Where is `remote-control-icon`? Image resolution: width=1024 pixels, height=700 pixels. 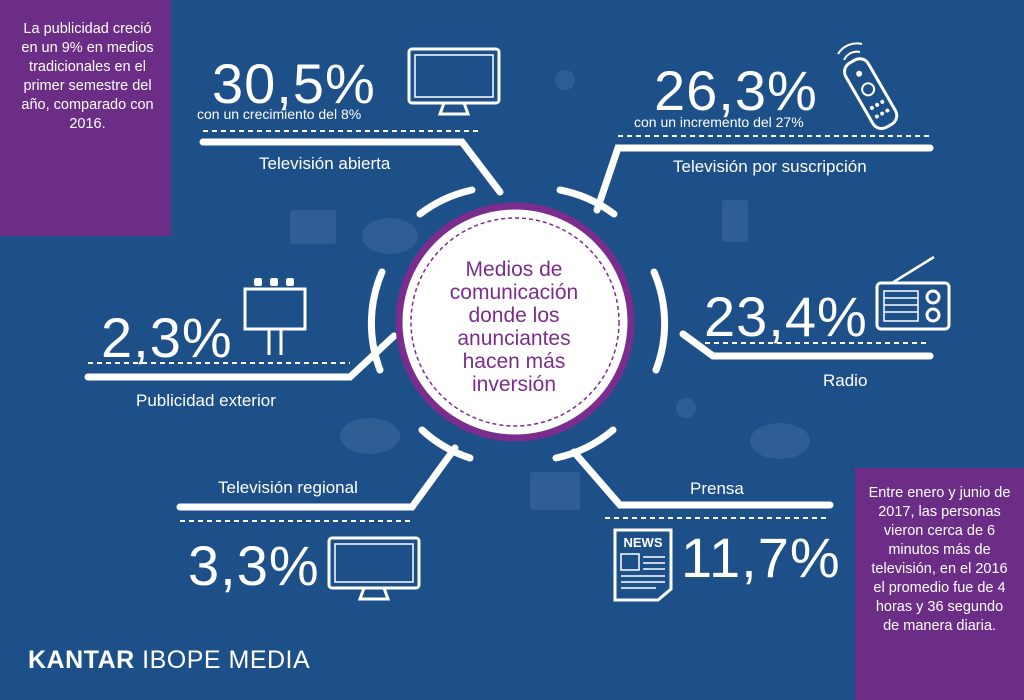
remote-control-icon is located at coordinates (868, 86).